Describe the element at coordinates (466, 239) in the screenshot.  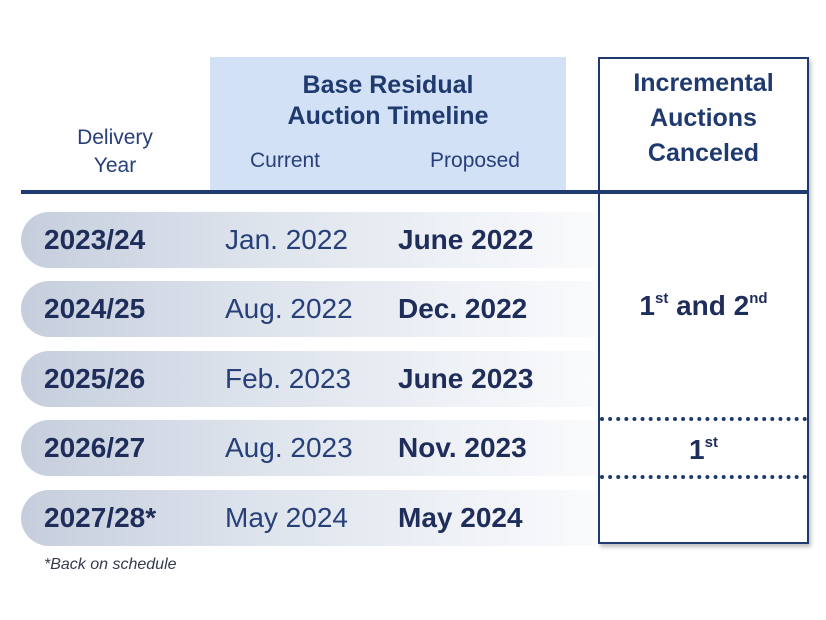
I see `proposed-date-cell: June 2022` at that location.